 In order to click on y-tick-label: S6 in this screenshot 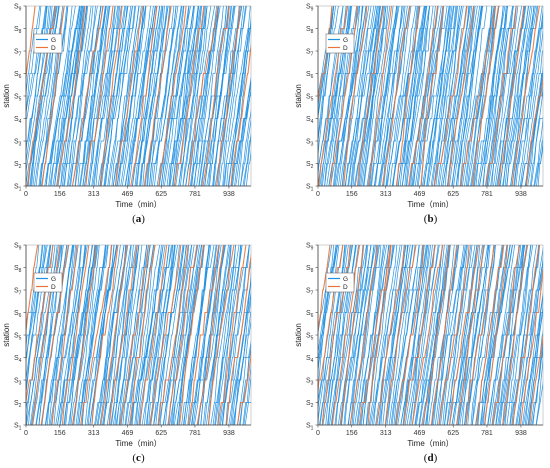, I will do `click(310, 314)`.